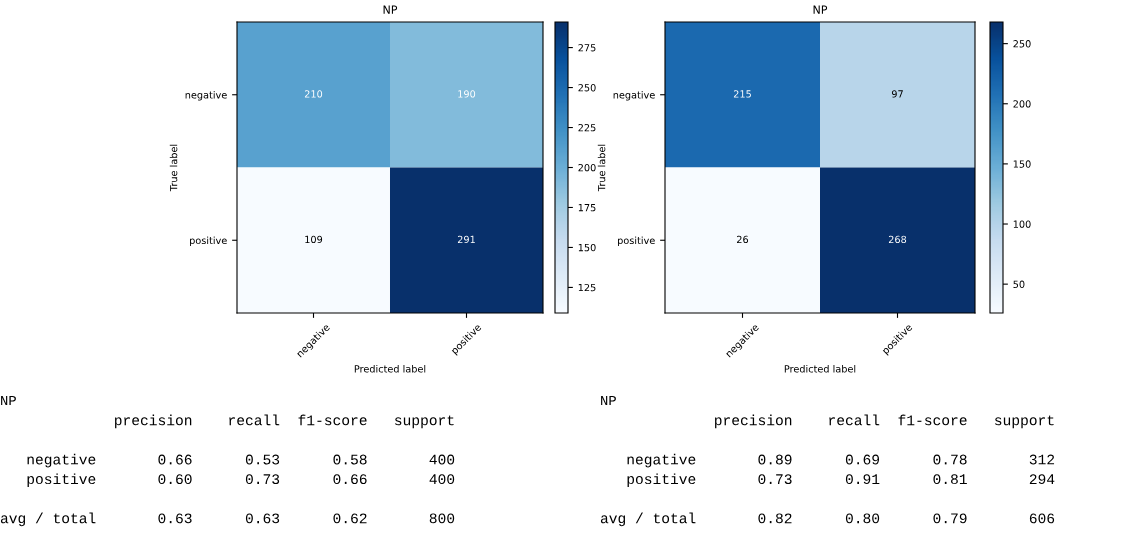 The image size is (1141, 538). What do you see at coordinates (467, 94) in the screenshot?
I see `data-label: 190` at bounding box center [467, 94].